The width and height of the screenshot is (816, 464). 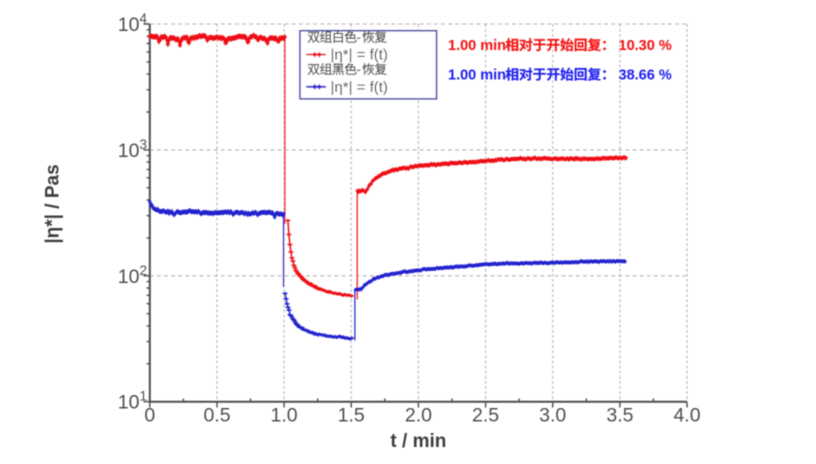 I want to click on svg-text: 3.5, so click(x=619, y=416).